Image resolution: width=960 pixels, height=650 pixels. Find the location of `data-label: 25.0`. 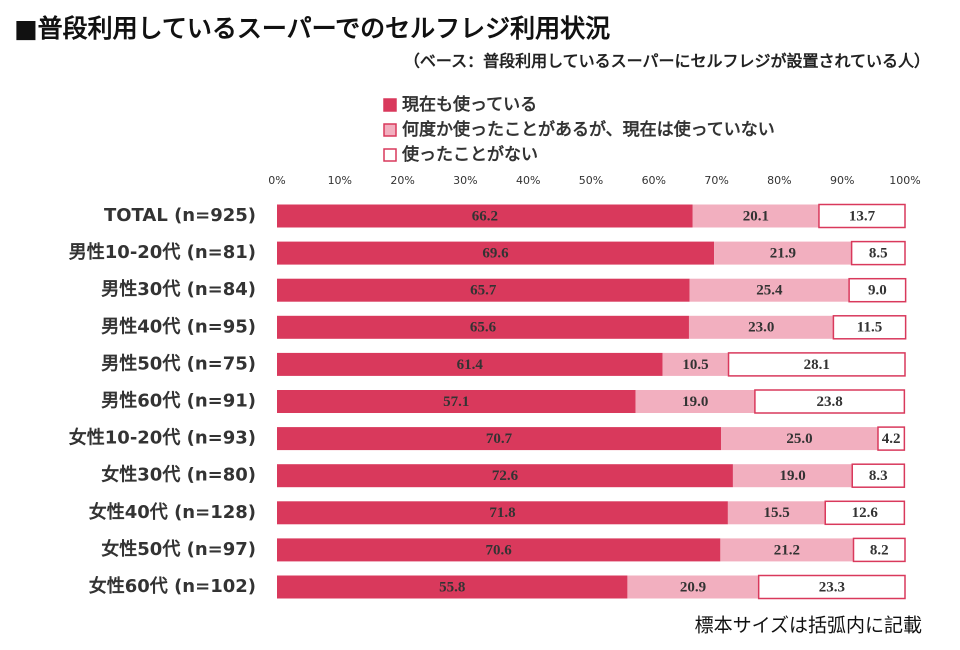

data-label: 25.0 is located at coordinates (799, 439).